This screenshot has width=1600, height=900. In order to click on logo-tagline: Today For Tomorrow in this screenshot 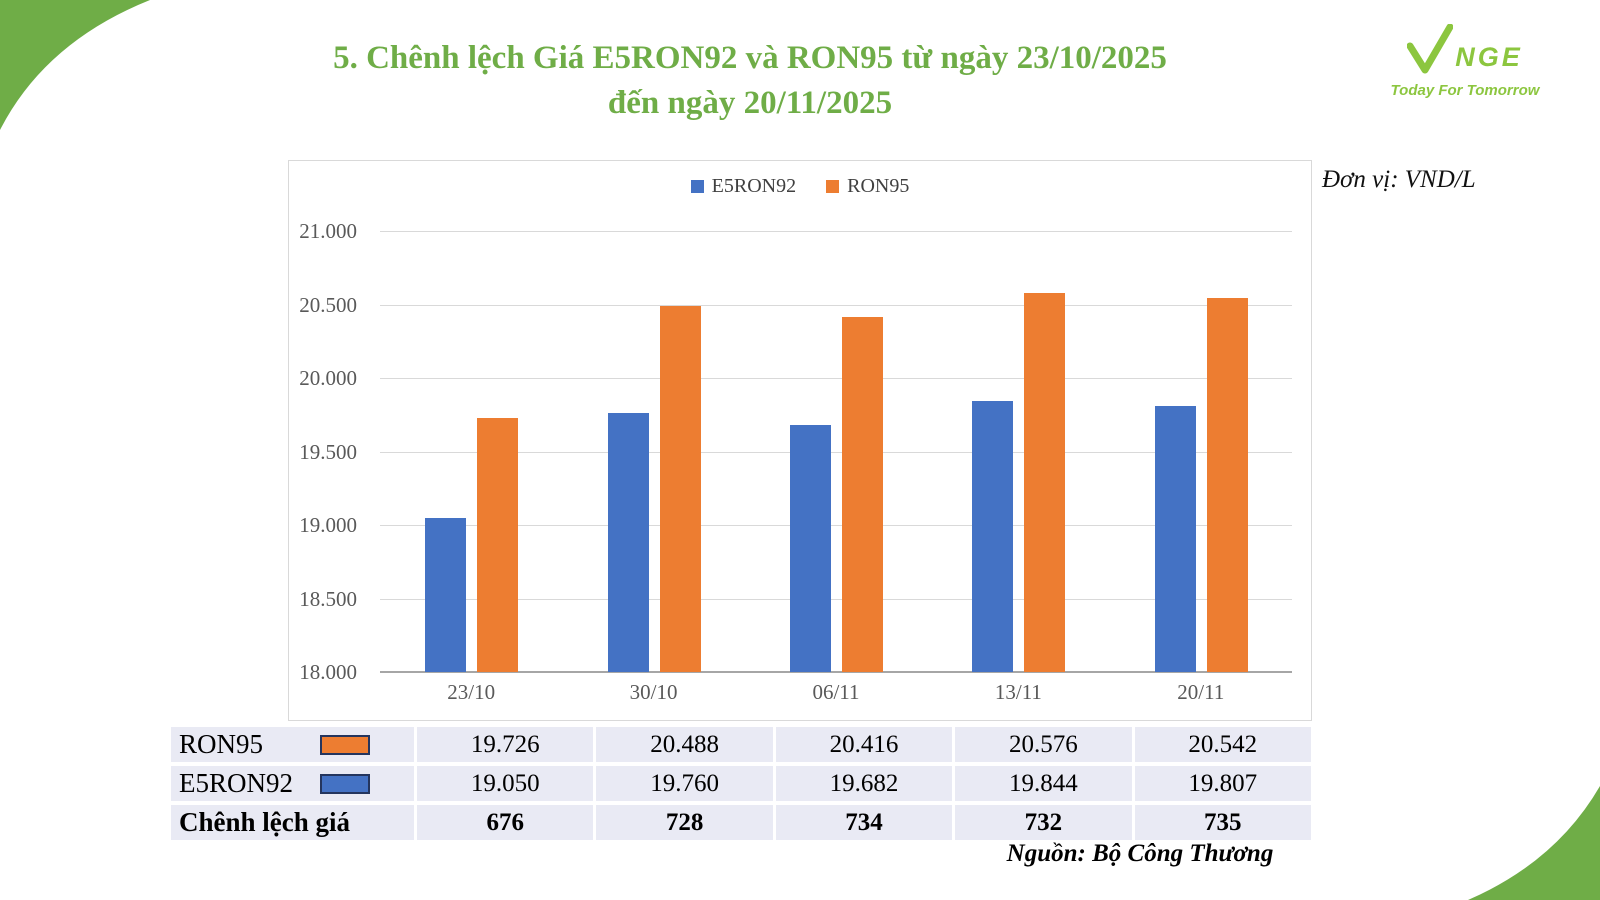, I will do `click(1465, 90)`.